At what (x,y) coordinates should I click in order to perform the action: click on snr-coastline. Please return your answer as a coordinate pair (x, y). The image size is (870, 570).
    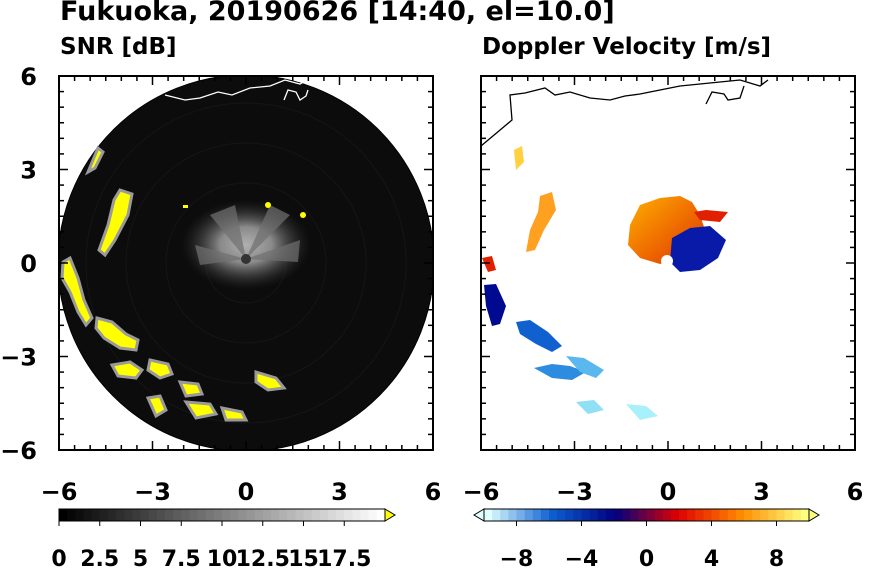
    Looking at the image, I should click on (252, 88).